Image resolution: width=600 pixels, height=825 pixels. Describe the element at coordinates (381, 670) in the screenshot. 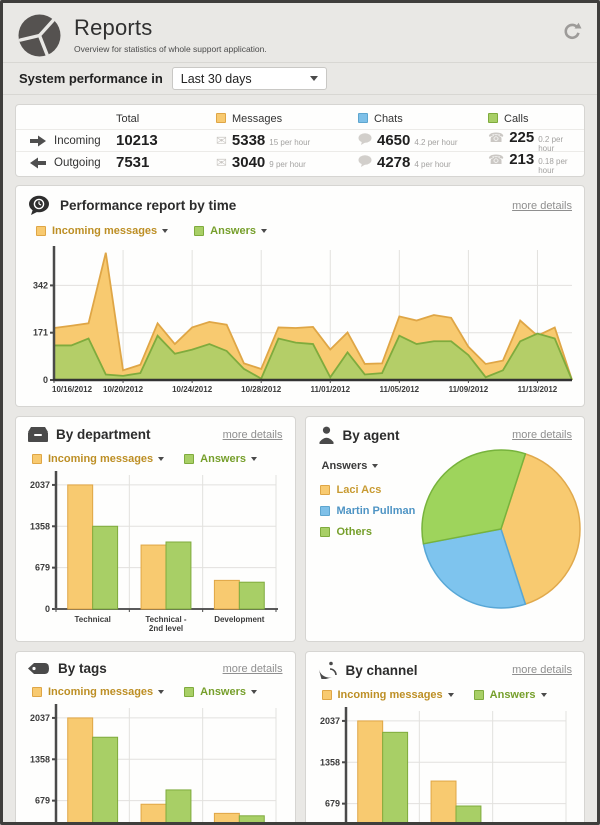

I see `channel-panel-title: By channel` at that location.